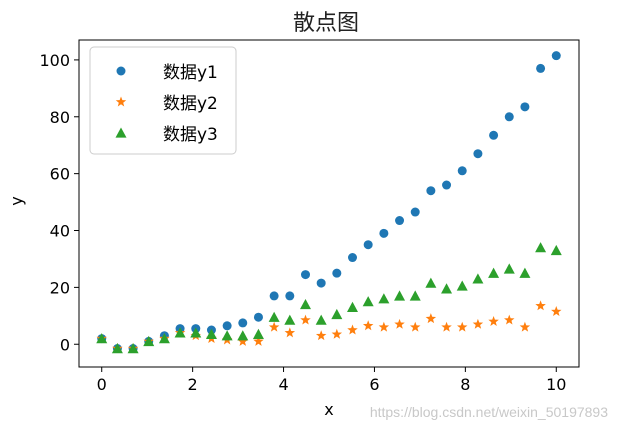 The image size is (618, 430). I want to click on legend-label: 数据y2, so click(190, 104).